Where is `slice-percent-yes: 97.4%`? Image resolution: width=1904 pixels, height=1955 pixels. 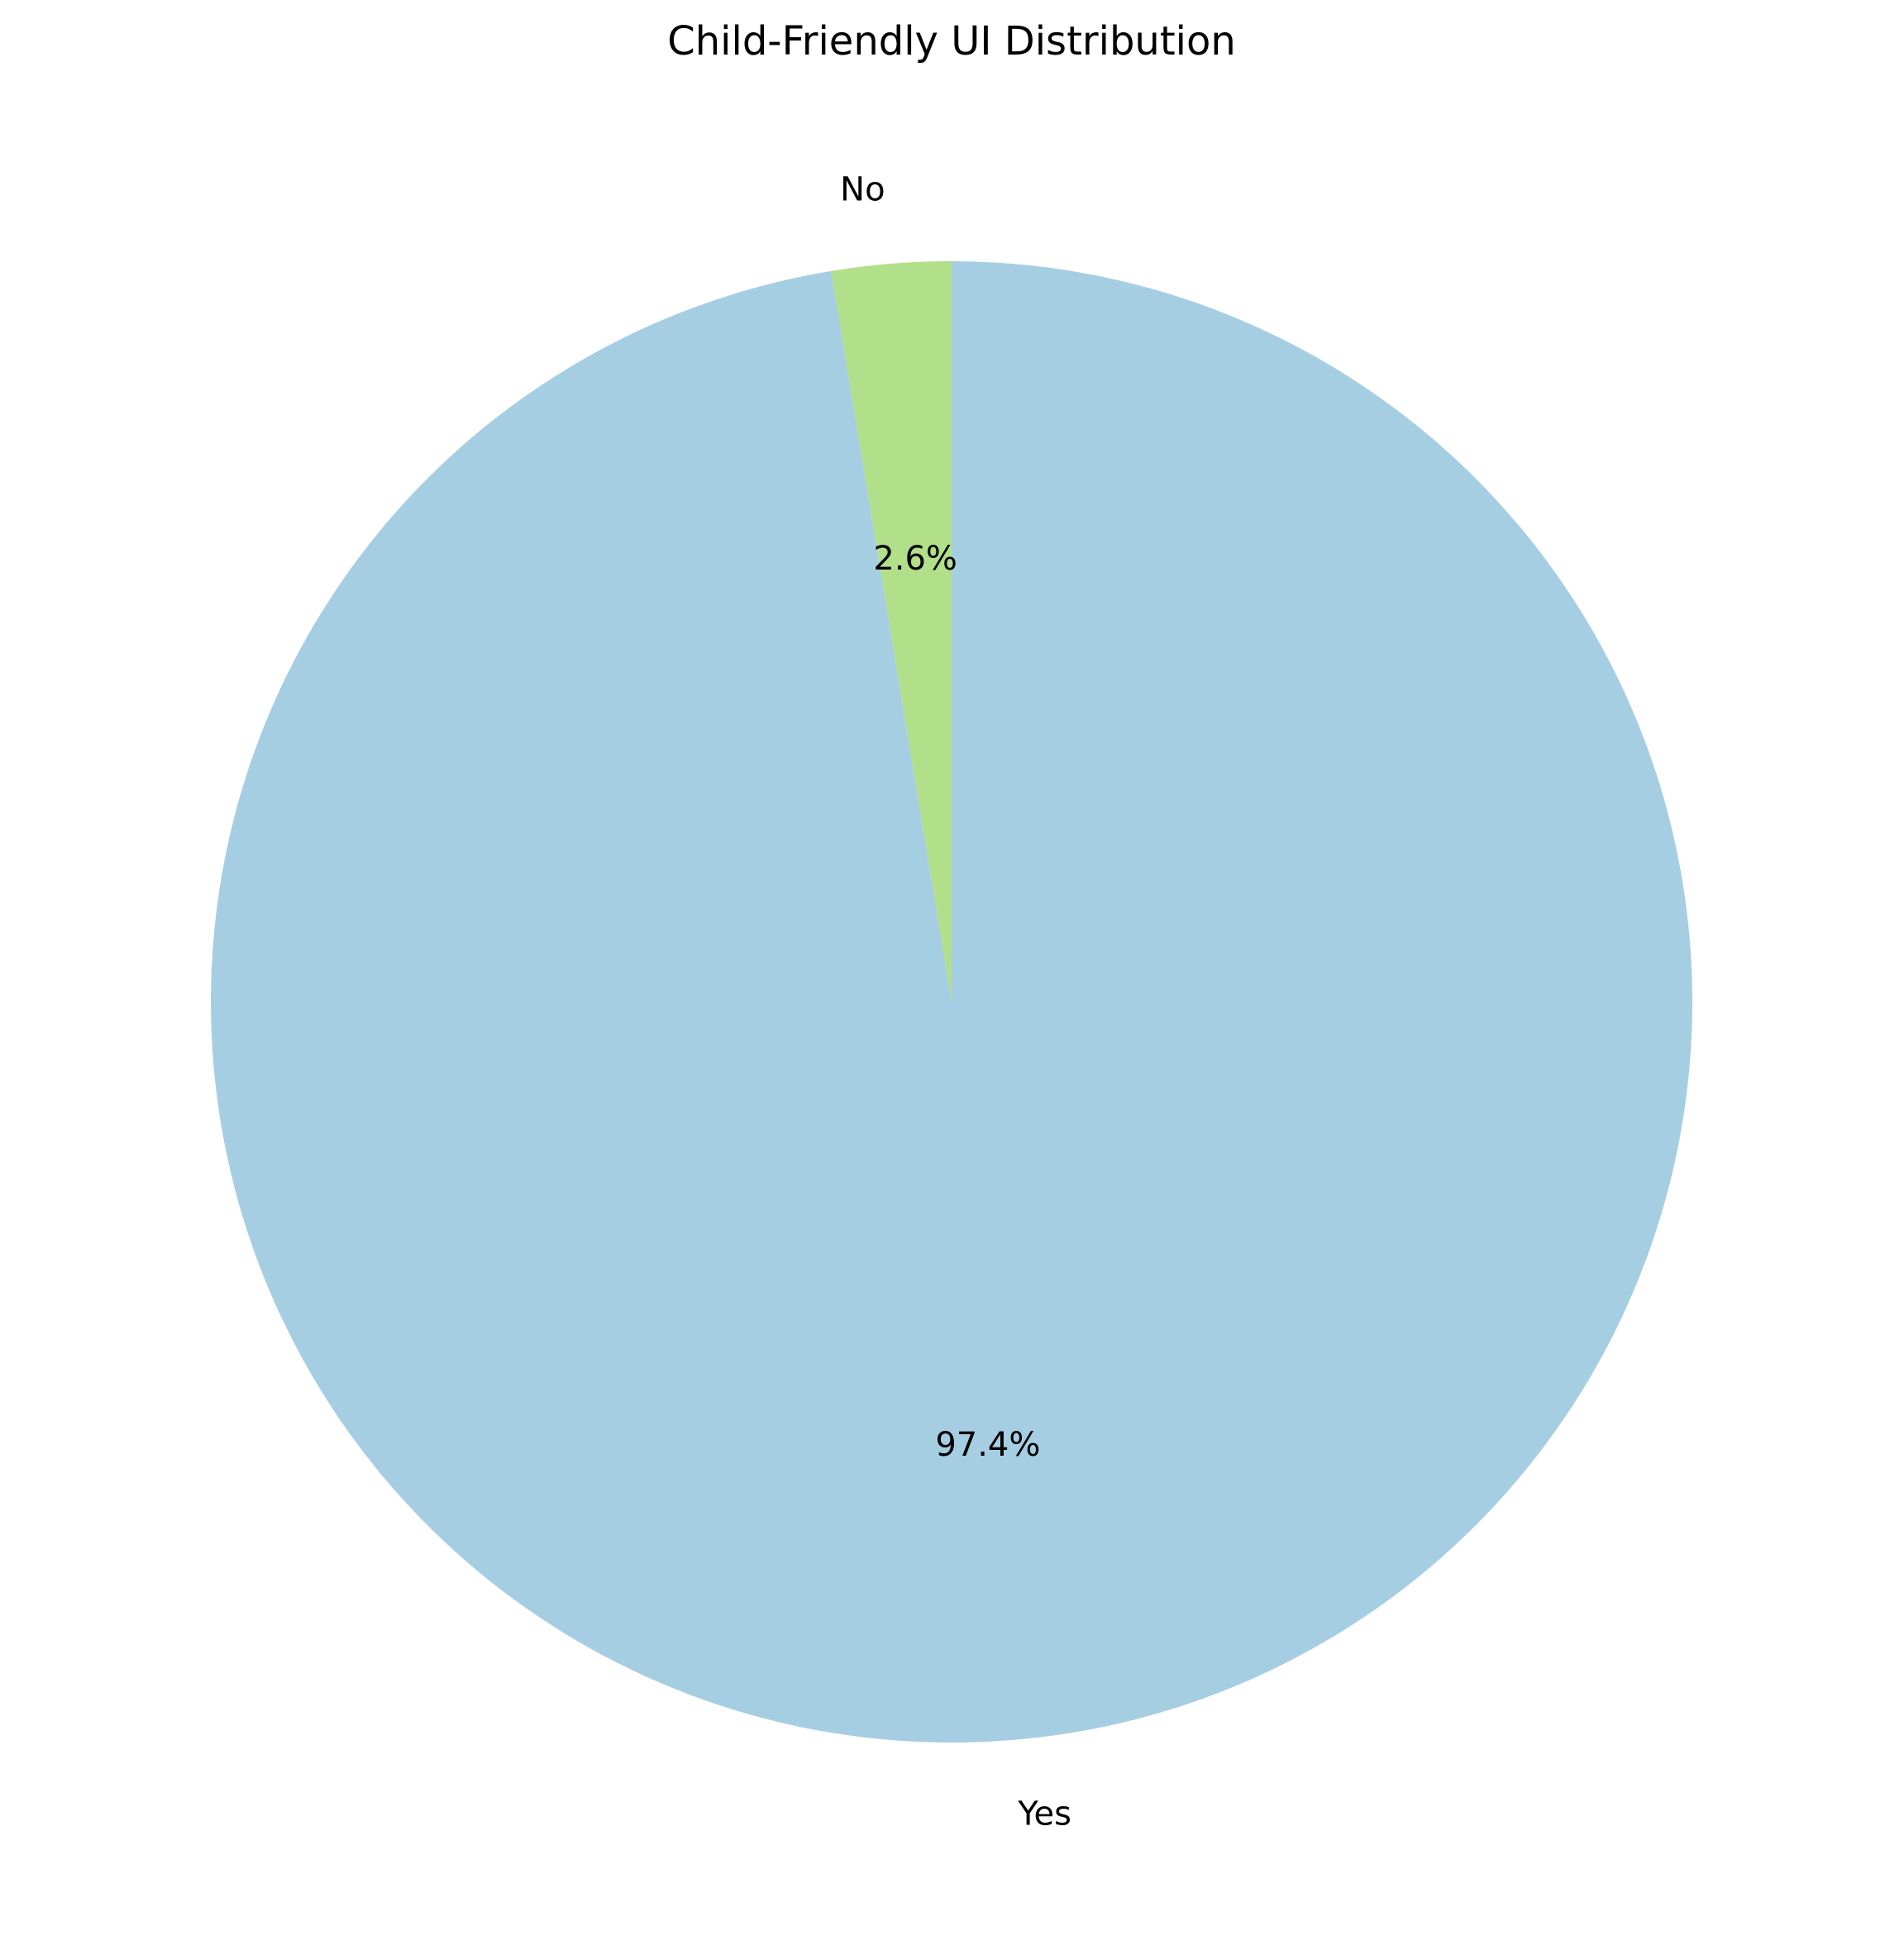 slice-percent-yes: 97.4% is located at coordinates (987, 1445).